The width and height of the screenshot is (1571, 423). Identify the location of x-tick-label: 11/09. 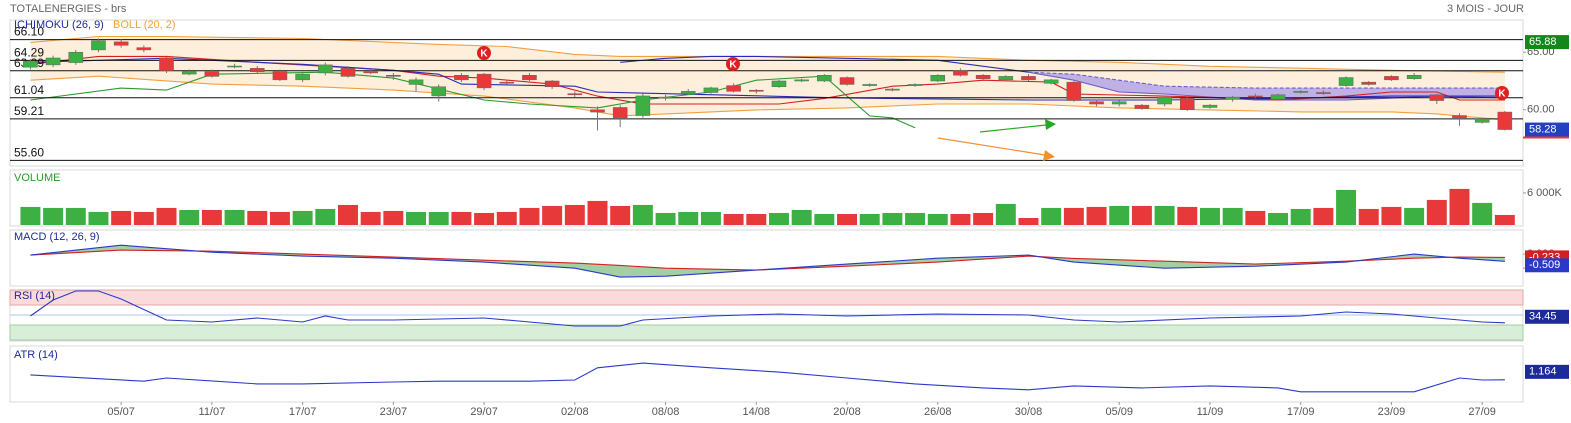
(1210, 412).